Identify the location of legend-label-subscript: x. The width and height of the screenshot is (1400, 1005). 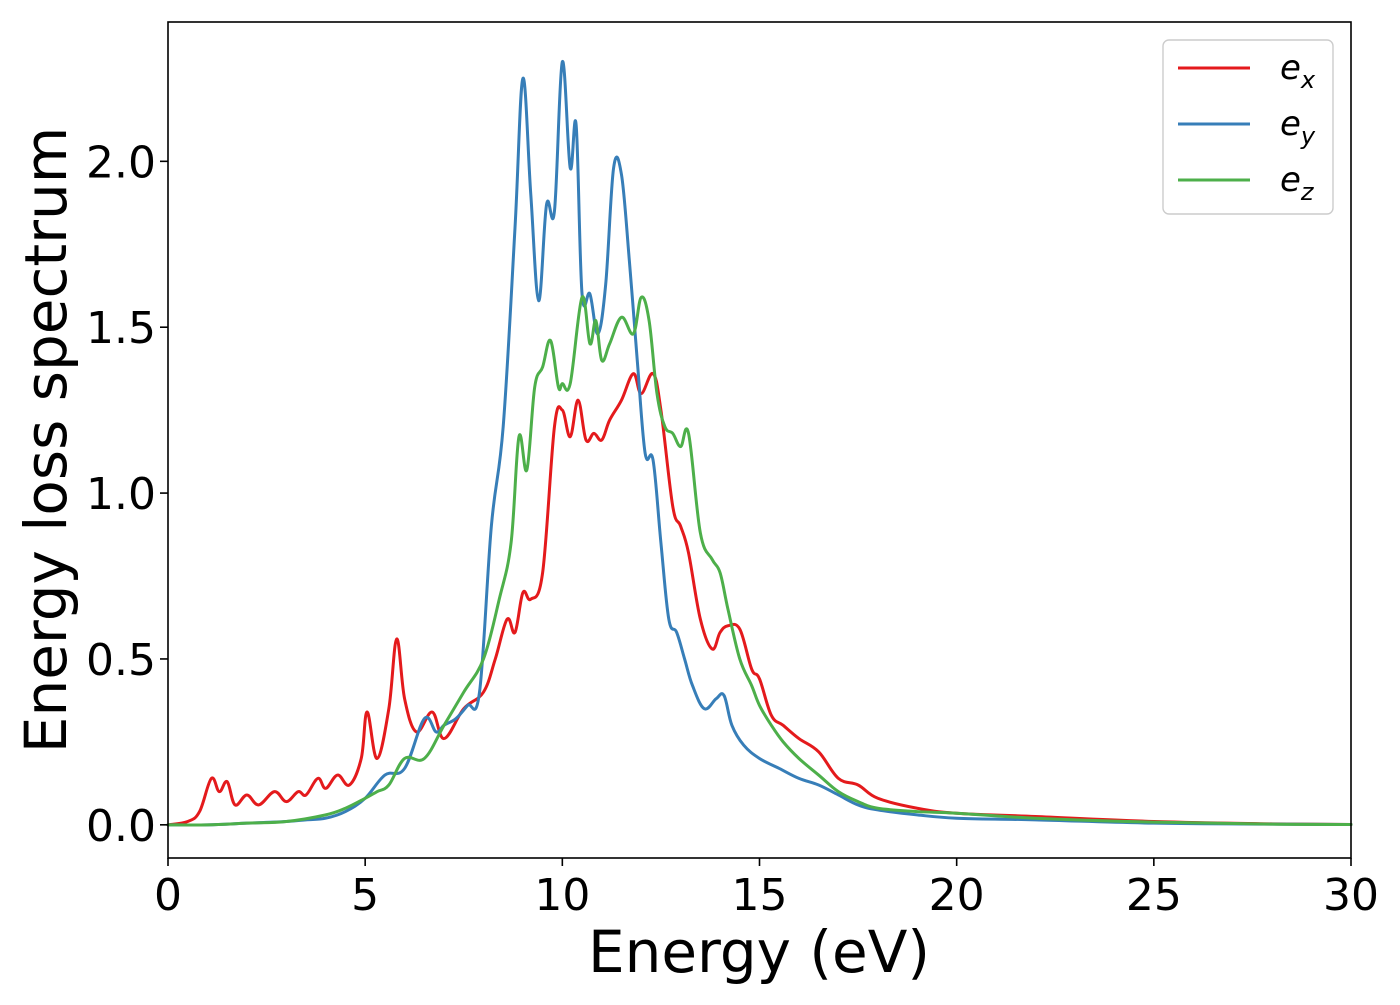
(1308, 80).